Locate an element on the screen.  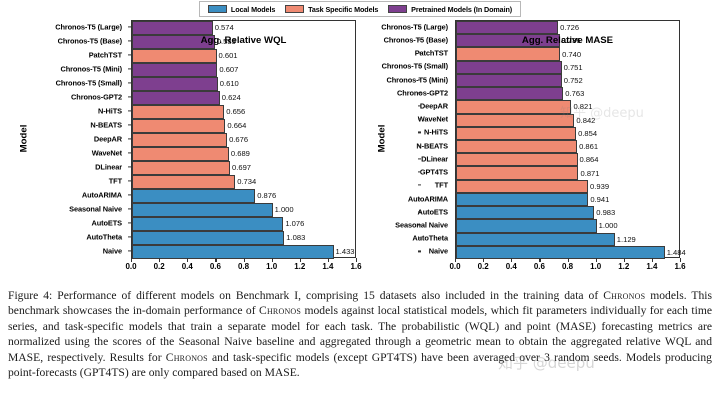
bar-row: 0.607 is located at coordinates (185, 70).